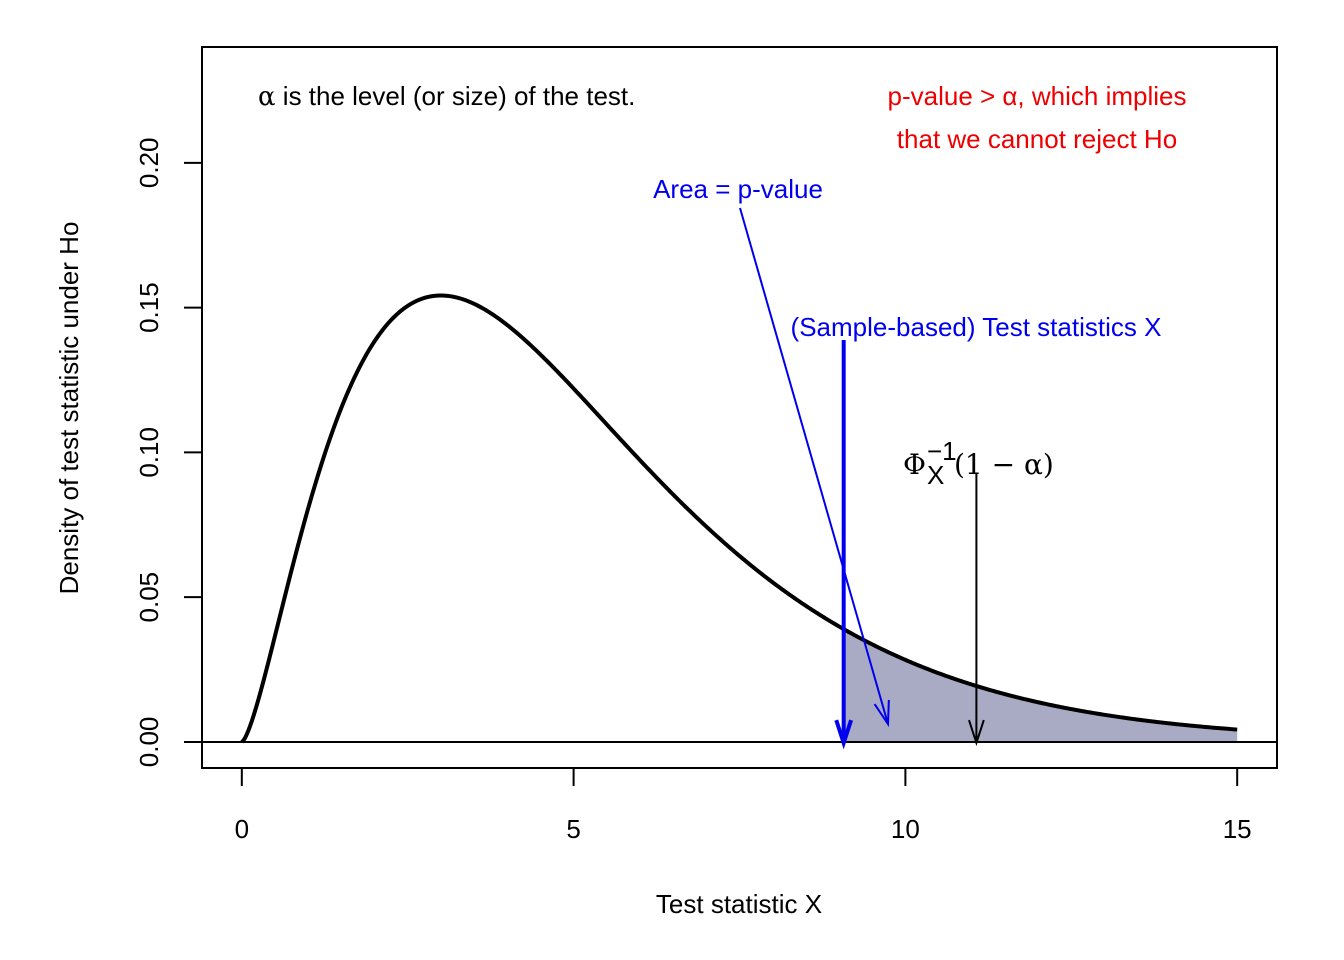 This screenshot has height=960, width=1344. Describe the element at coordinates (149, 452) in the screenshot. I see `y-tick-label: 0.10` at that location.